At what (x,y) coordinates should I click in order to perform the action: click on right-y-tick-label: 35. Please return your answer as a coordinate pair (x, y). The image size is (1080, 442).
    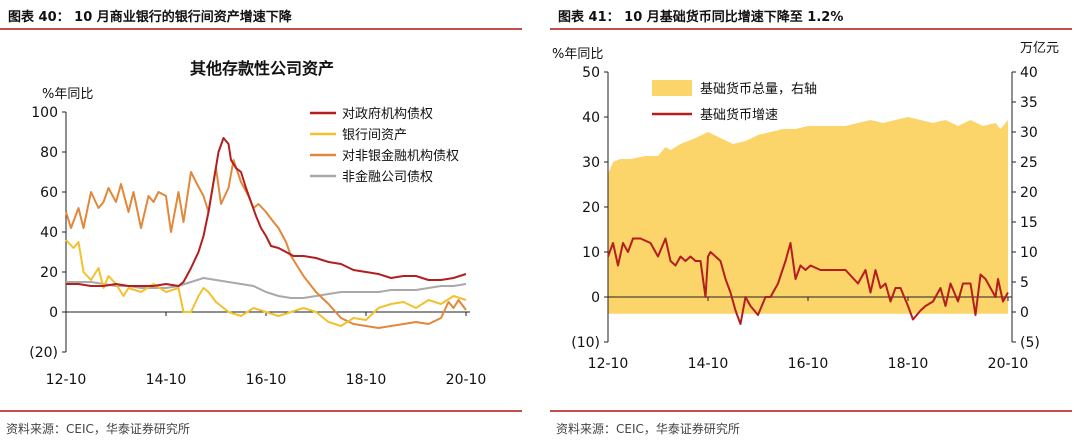
    Looking at the image, I should click on (1029, 103).